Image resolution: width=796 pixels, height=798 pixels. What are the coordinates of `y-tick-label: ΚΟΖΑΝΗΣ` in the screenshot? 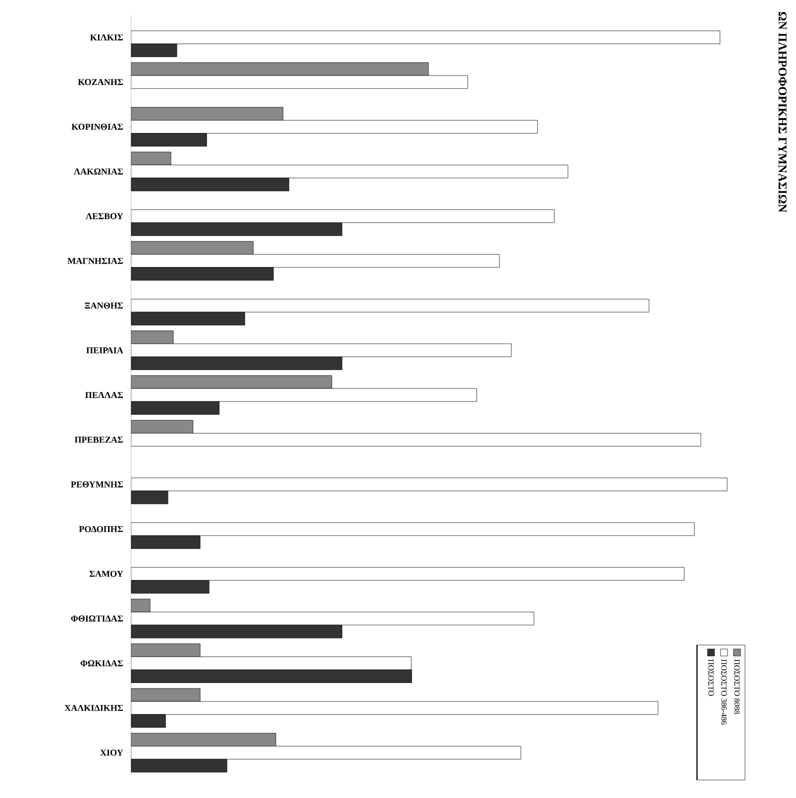 It's located at (100, 82).